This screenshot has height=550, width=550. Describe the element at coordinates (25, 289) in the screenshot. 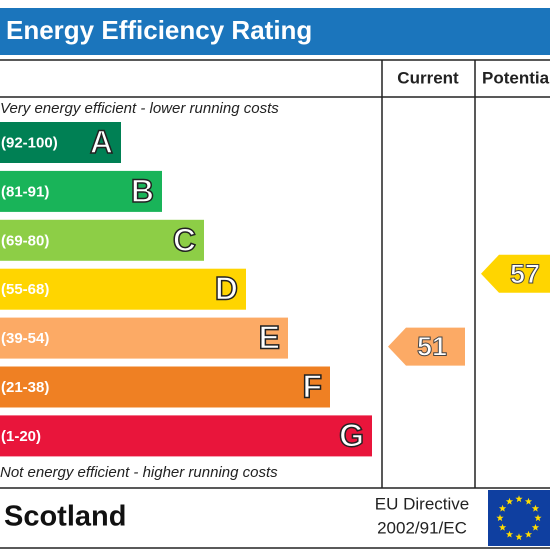

I see `band-range: (55-68)` at that location.